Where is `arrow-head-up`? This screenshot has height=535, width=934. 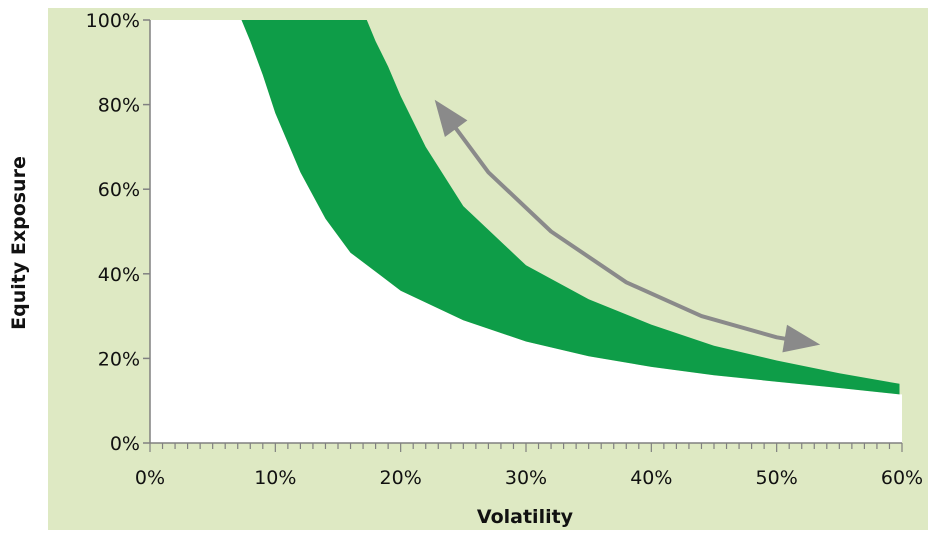
arrow-head-up is located at coordinates (451, 118).